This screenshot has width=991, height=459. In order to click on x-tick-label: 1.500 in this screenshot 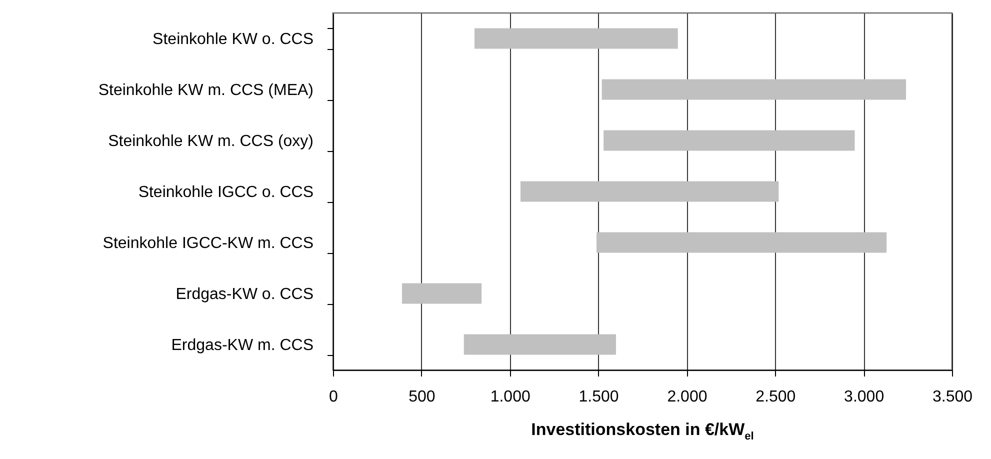, I will do `click(598, 397)`.